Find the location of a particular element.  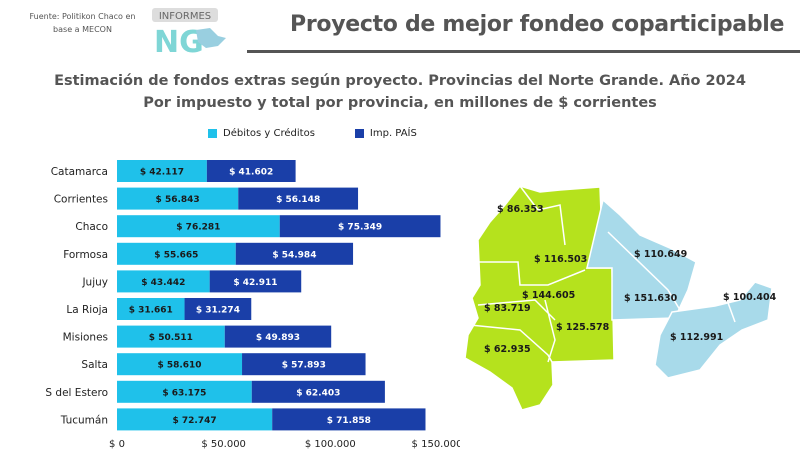

data-label: $ 31.274 is located at coordinates (218, 311).